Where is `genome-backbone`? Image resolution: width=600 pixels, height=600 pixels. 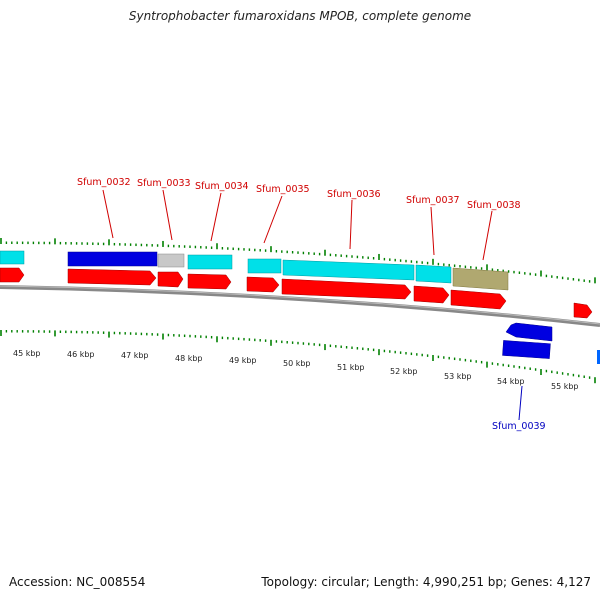
genome-backbone is located at coordinates (300, 306).